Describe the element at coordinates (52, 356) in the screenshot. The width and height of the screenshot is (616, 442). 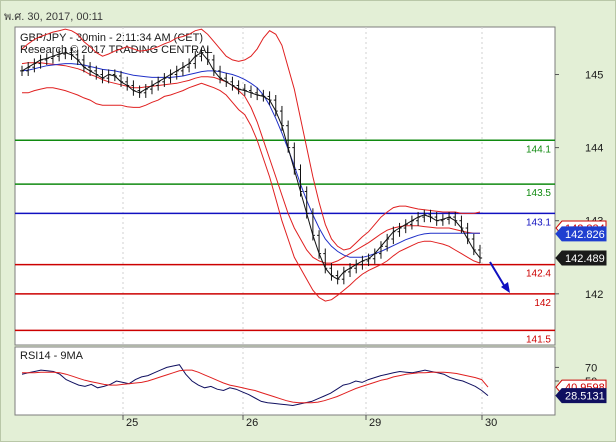
I see `rsi-title: RSI14 - 9MA` at that location.